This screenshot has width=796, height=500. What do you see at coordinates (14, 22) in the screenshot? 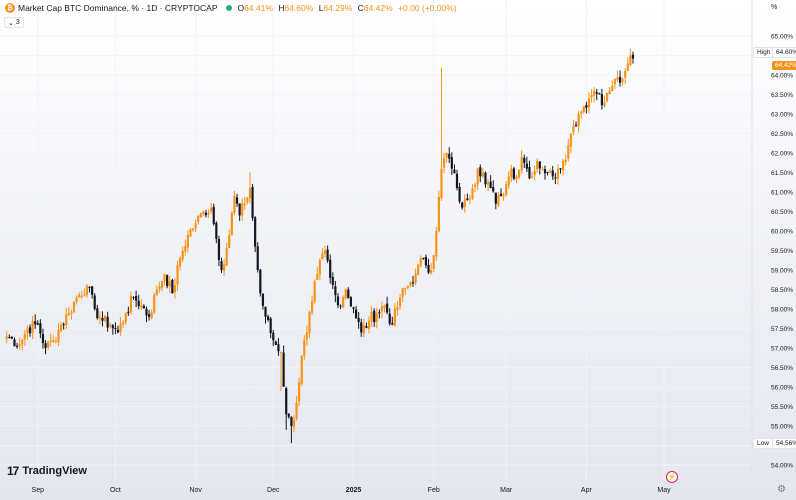
I see `indicators-collapse-button: ⌄ 3` at bounding box center [14, 22].